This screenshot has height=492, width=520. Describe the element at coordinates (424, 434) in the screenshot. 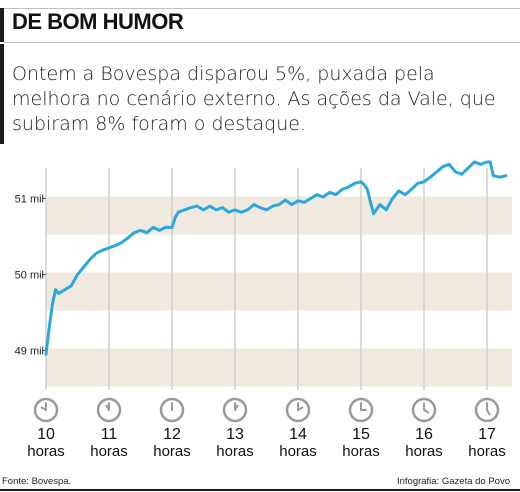

I see `x-tick-hour: 16` at that location.